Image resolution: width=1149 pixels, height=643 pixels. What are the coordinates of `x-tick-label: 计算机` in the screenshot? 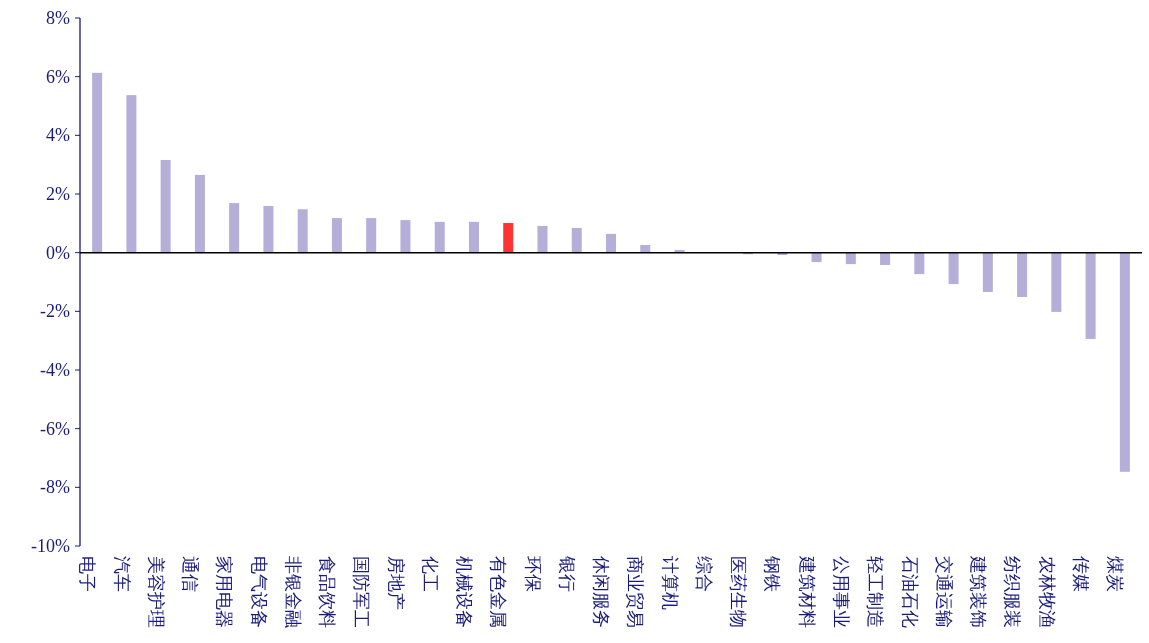 It's located at (669, 583).